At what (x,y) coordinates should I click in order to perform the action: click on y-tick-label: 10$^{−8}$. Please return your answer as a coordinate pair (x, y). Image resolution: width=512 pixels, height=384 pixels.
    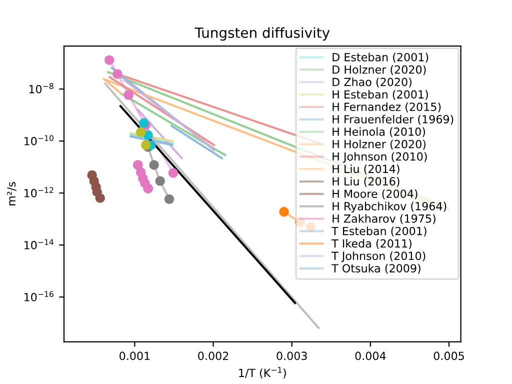
    Looking at the image, I should click on (41, 88).